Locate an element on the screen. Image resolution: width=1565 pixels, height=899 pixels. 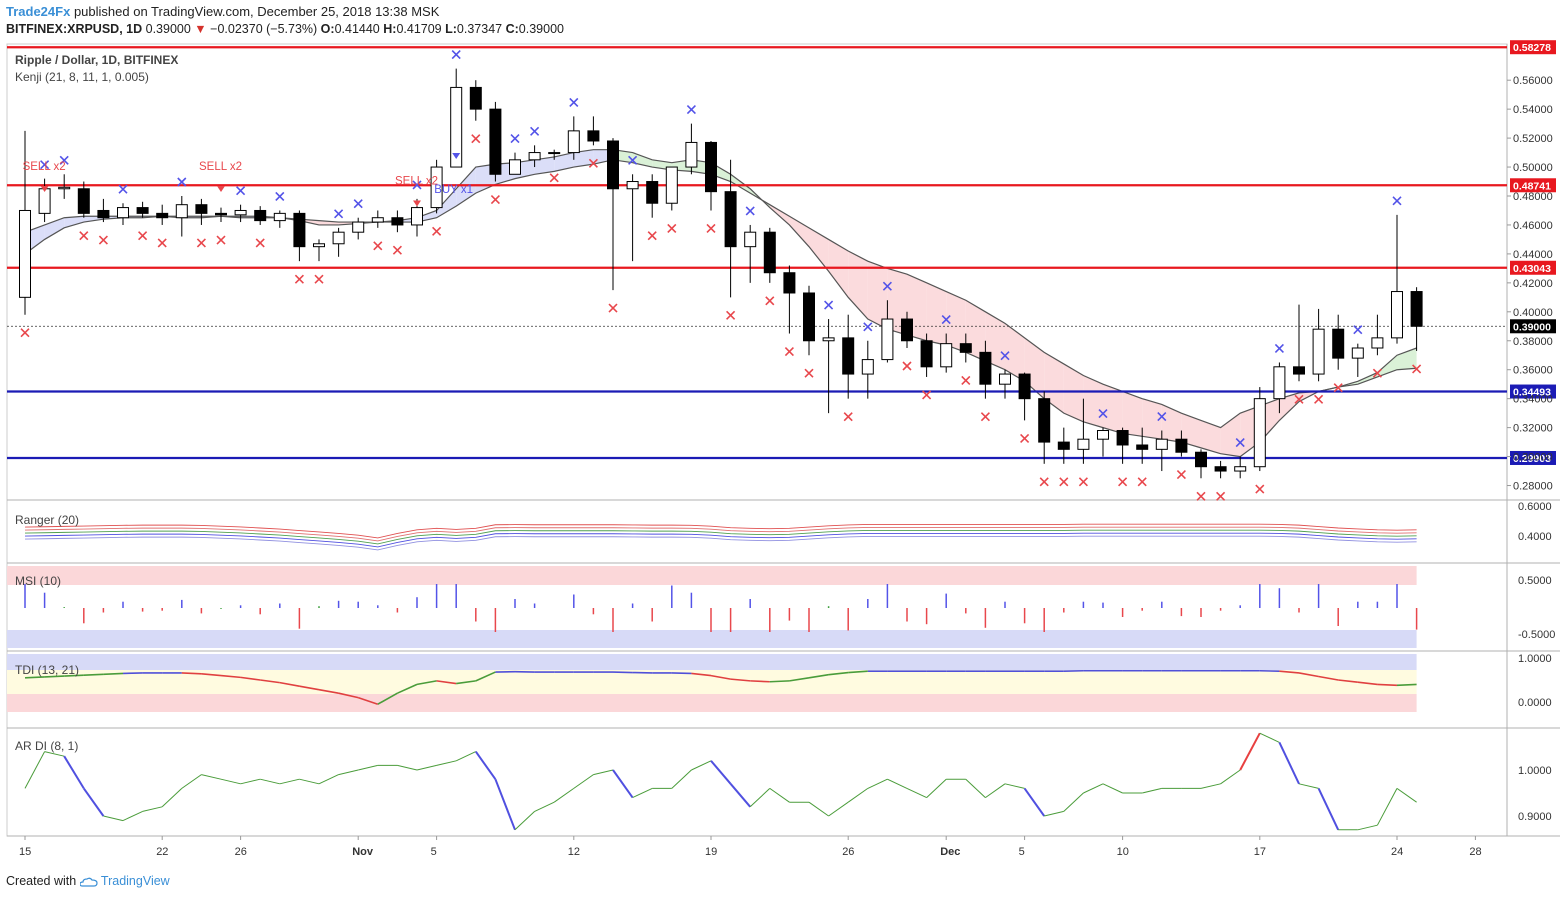
price-tick-label: 0.52000 is located at coordinates (1533, 139).